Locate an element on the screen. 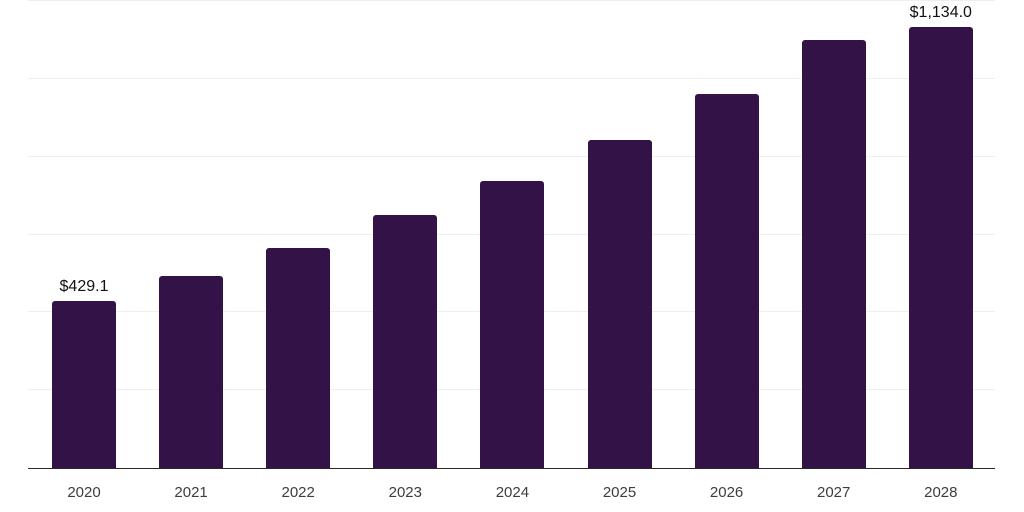 The image size is (1024, 512). x-tick-2026: 2026 is located at coordinates (726, 492).